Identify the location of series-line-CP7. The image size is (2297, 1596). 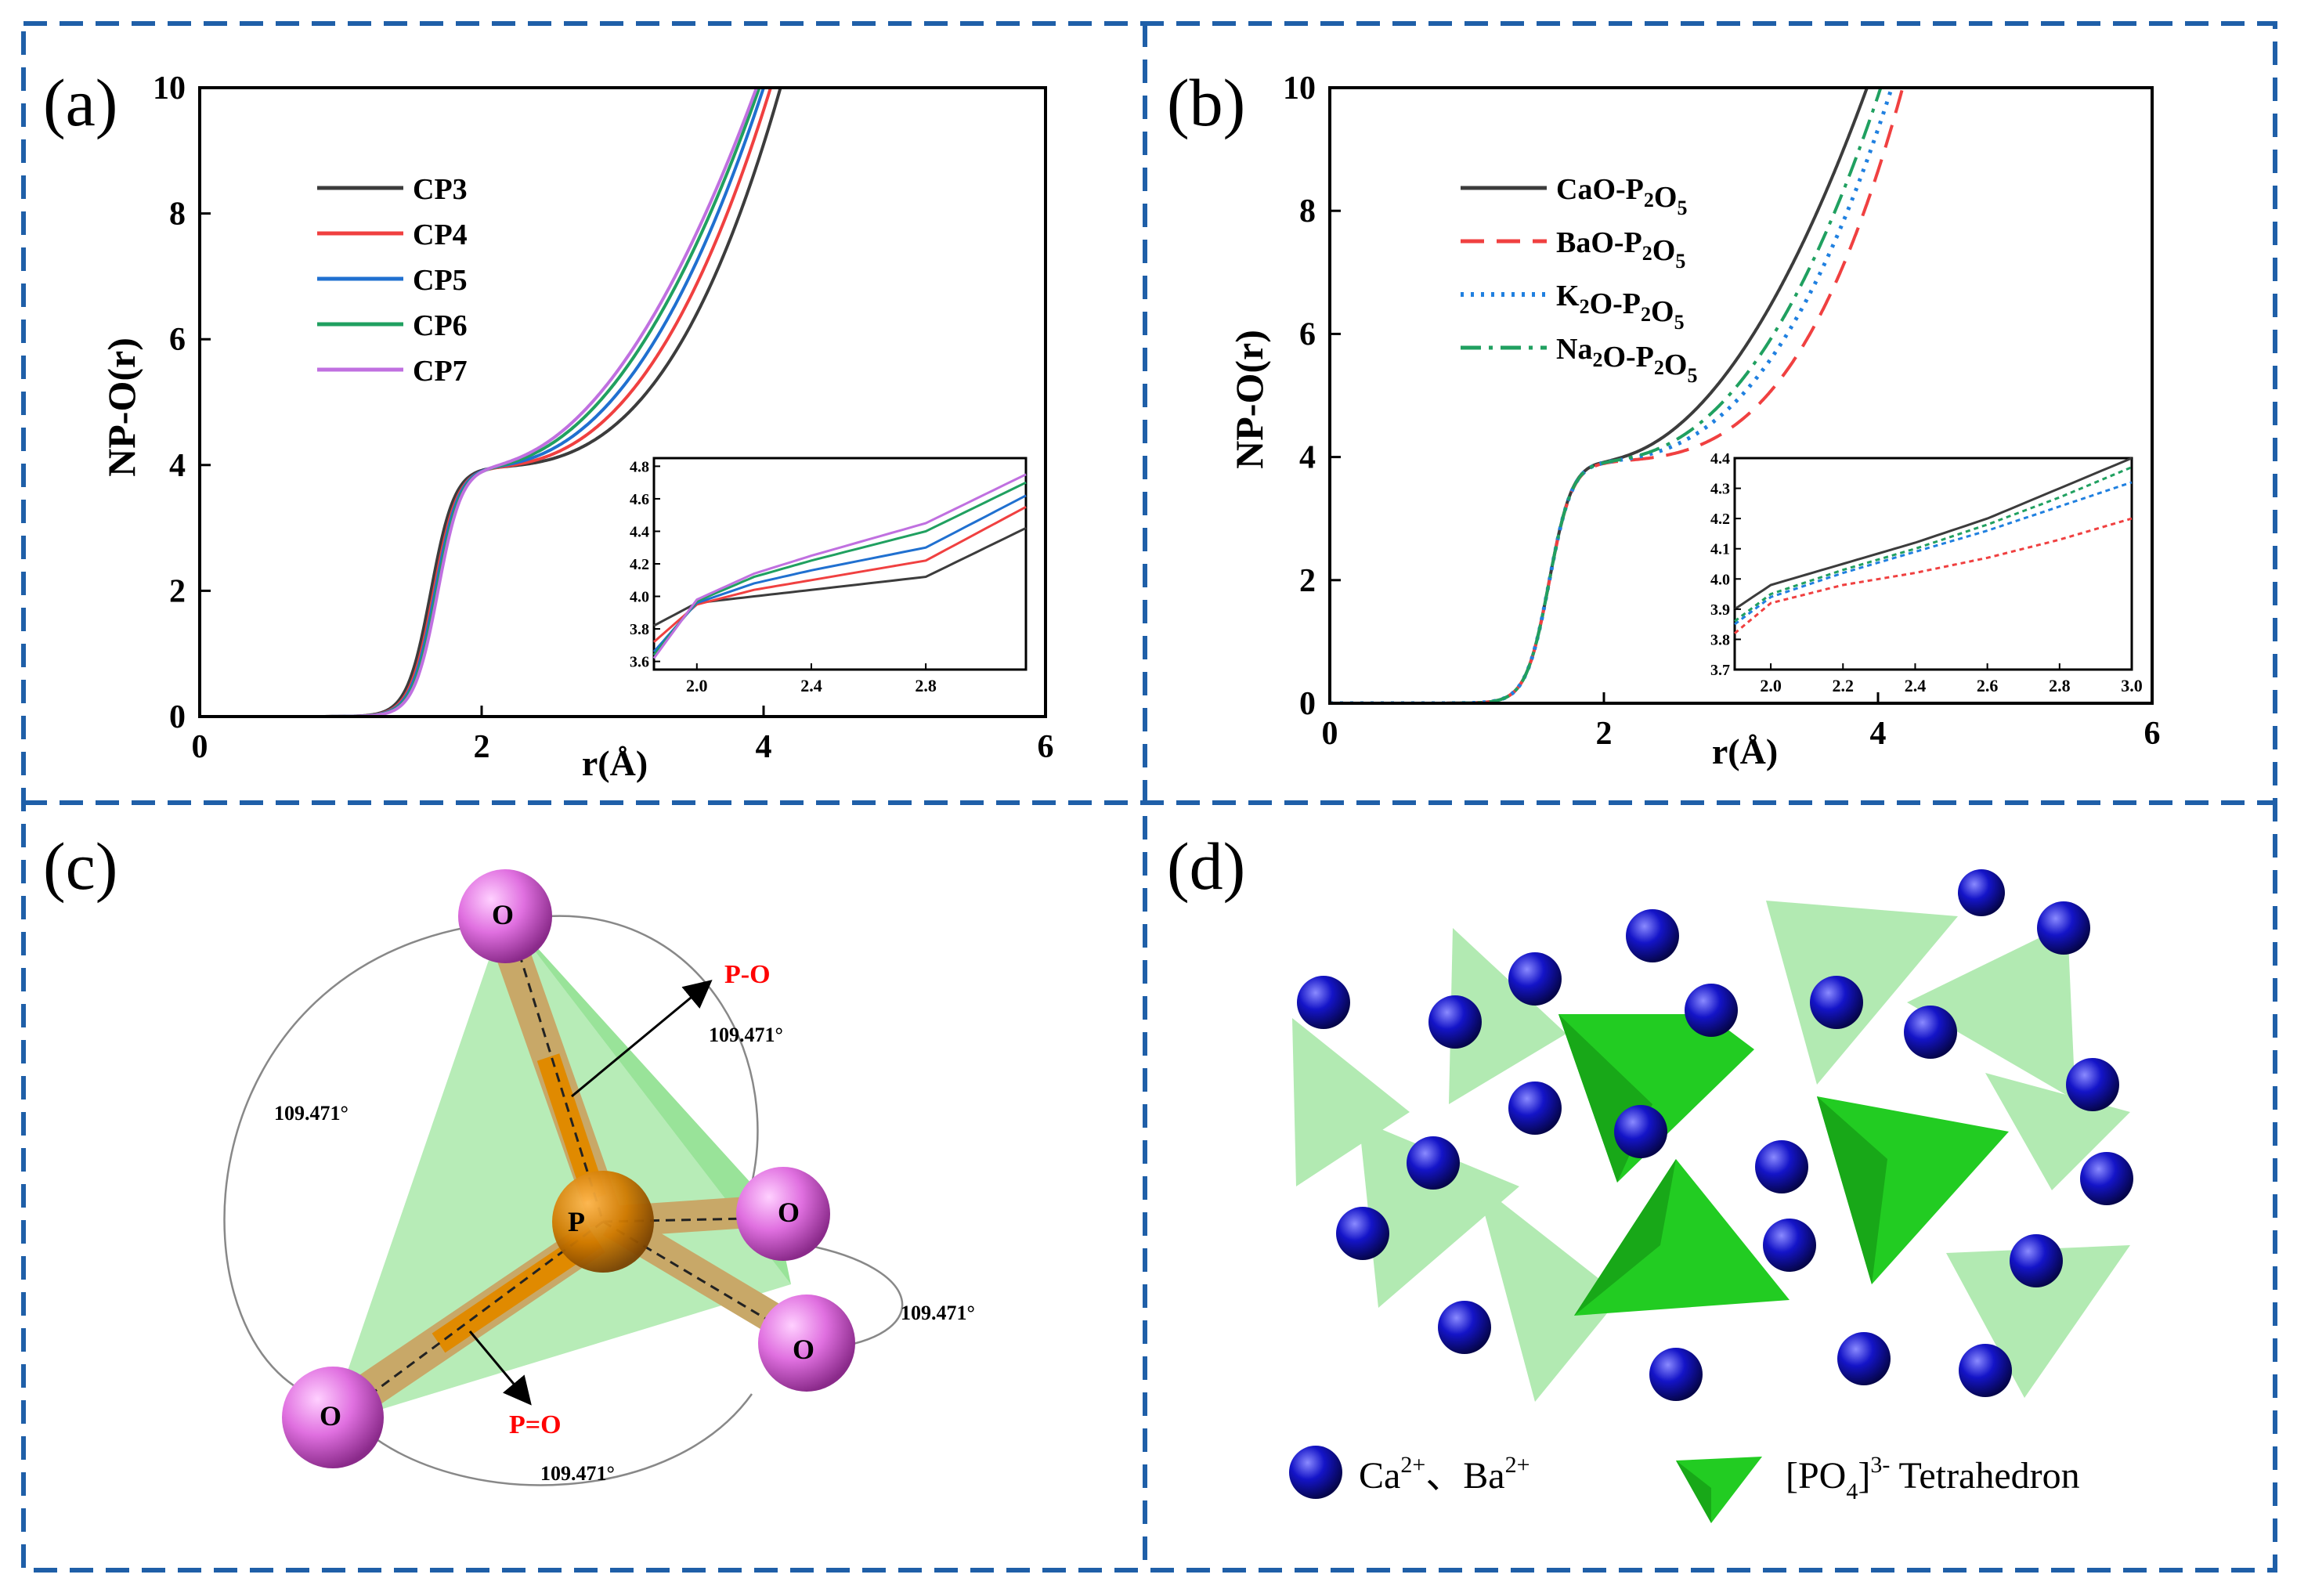
(479, 402).